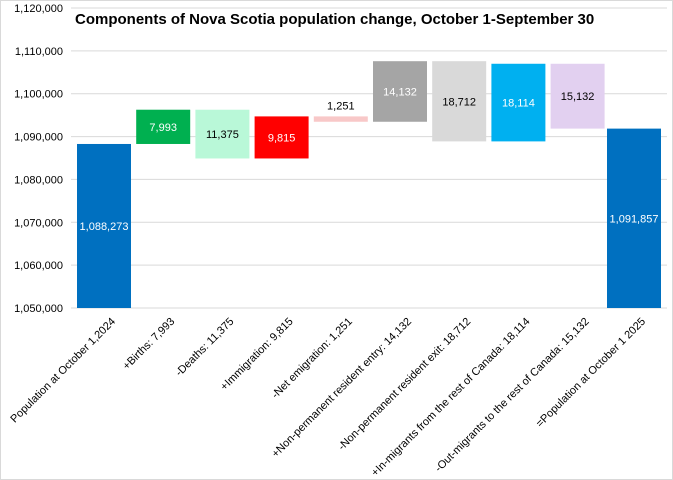 The width and height of the screenshot is (673, 480). What do you see at coordinates (38, 9) in the screenshot?
I see `y-tick-label: 1,120,000` at bounding box center [38, 9].